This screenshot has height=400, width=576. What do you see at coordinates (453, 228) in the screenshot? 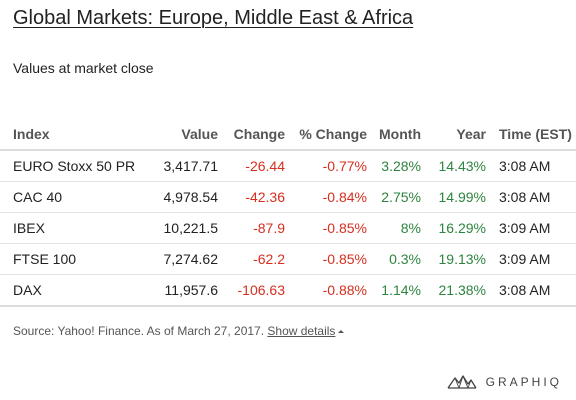
I see `year-cell: 16.29%` at bounding box center [453, 228].